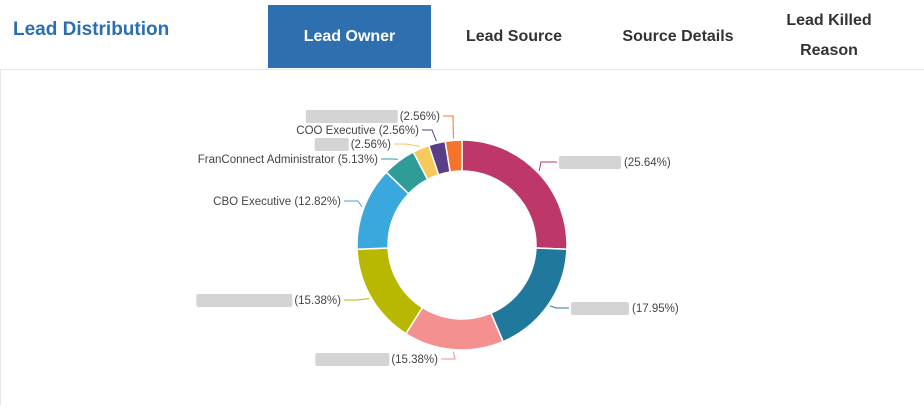 This screenshot has height=410, width=924. Describe the element at coordinates (91, 30) in the screenshot. I see `page-title: Lead Distribution` at that location.